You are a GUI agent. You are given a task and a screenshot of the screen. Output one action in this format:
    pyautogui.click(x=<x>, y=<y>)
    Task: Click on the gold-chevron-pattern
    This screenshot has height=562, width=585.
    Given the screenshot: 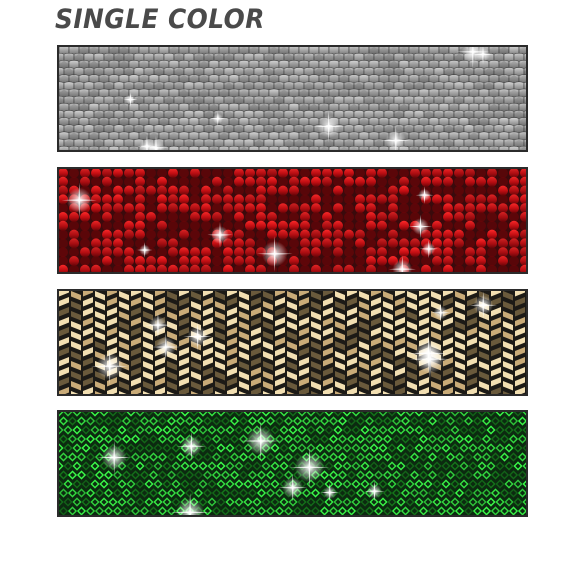 What is the action you would take?
    pyautogui.click(x=292, y=342)
    